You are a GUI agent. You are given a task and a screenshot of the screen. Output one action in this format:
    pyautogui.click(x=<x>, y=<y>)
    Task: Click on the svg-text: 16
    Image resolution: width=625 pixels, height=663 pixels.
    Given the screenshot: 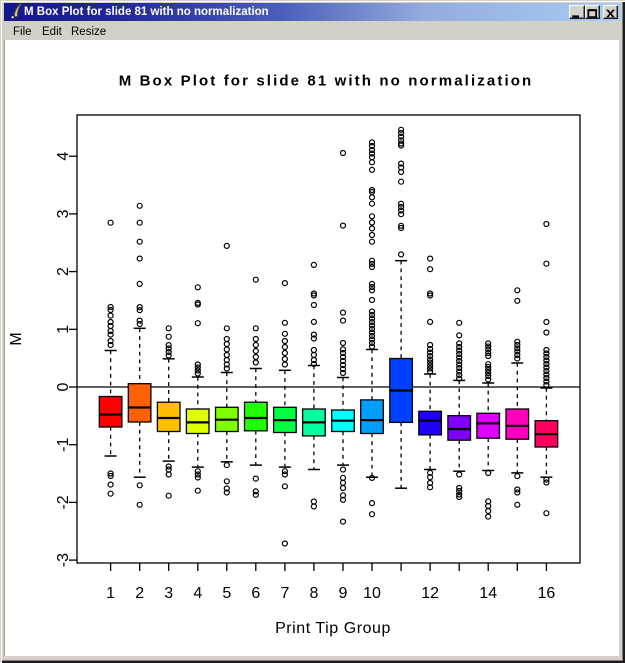 What is the action you would take?
    pyautogui.click(x=547, y=593)
    